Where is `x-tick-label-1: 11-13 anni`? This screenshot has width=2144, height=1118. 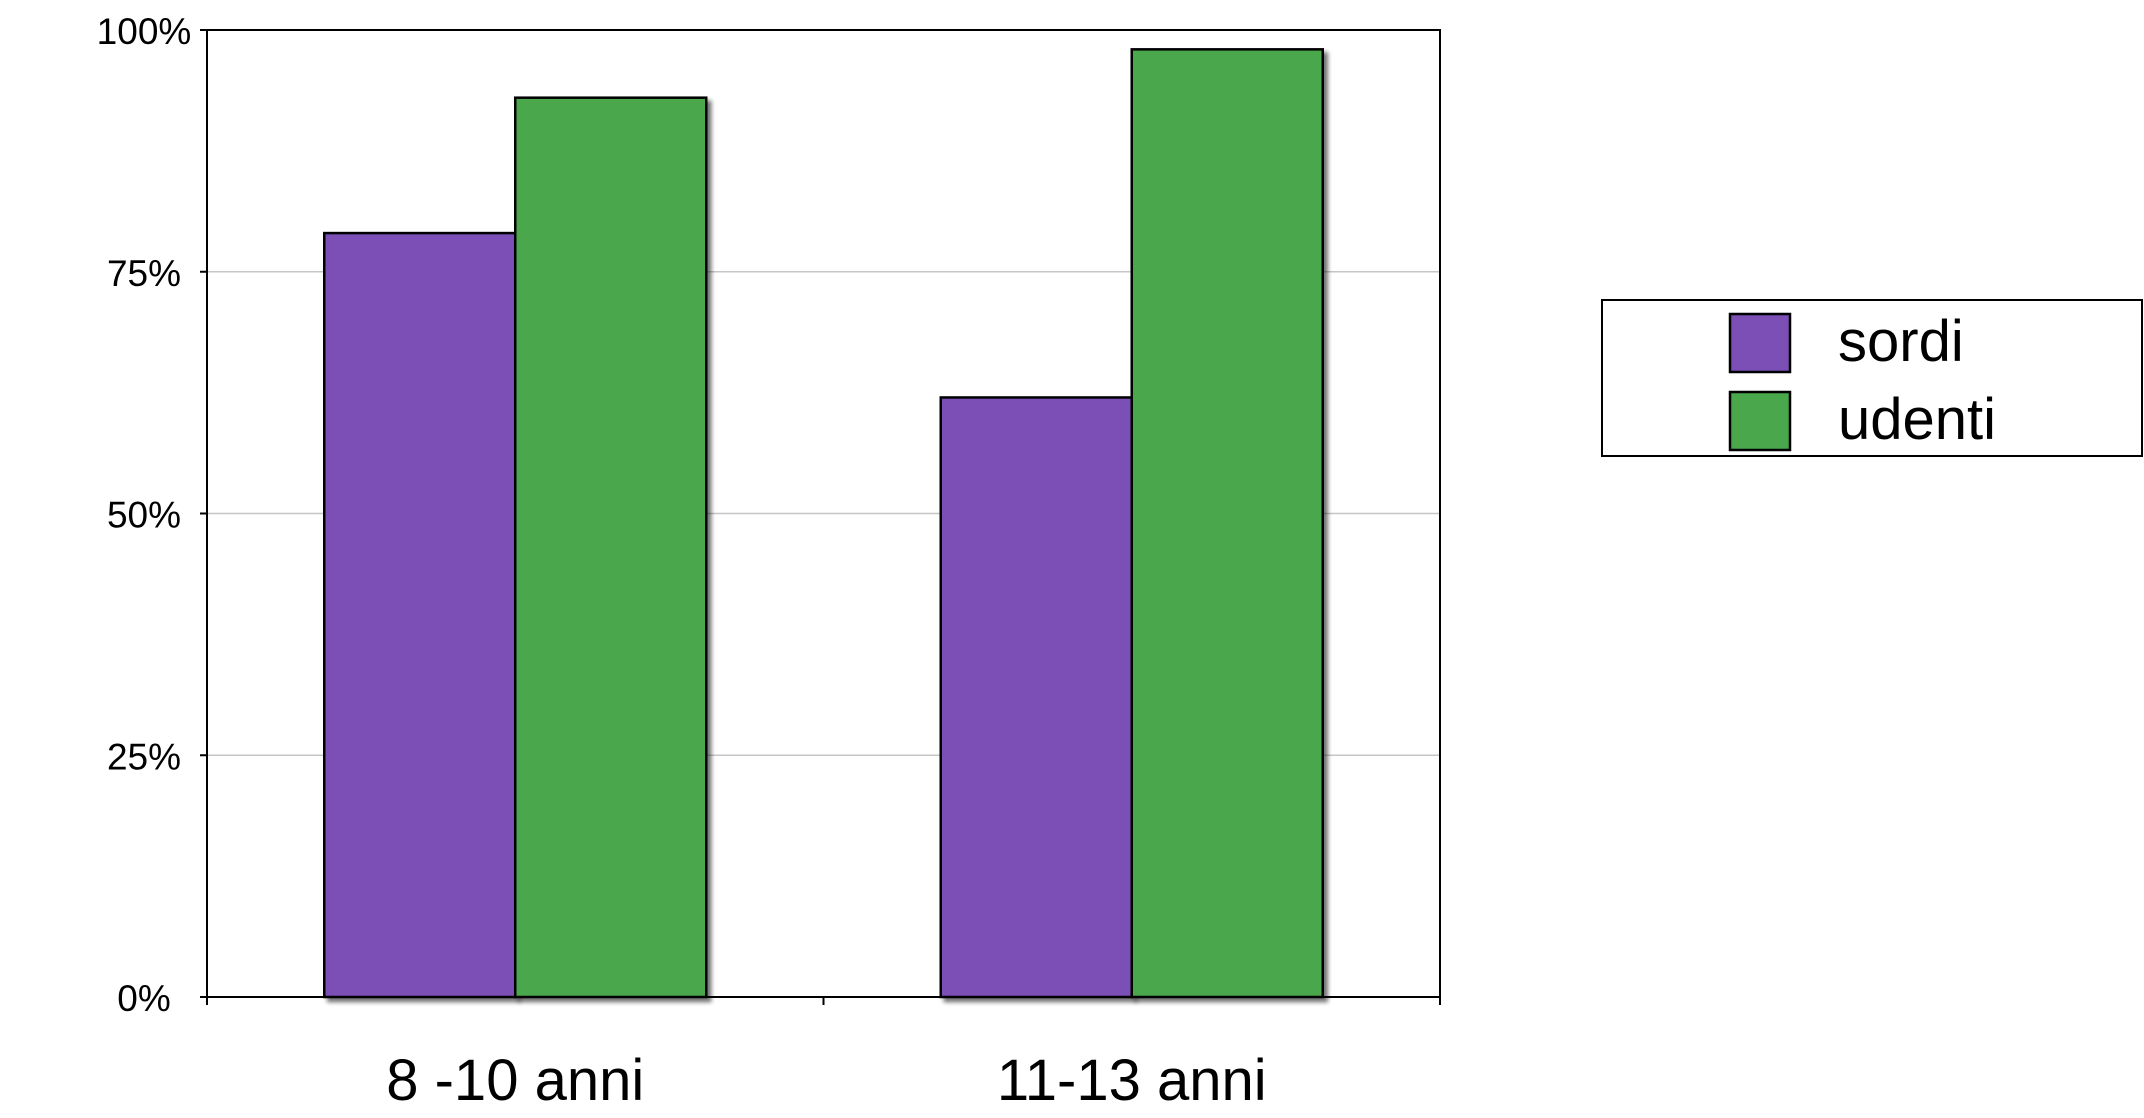 x-tick-label-1: 11-13 anni is located at coordinates (1132, 1080).